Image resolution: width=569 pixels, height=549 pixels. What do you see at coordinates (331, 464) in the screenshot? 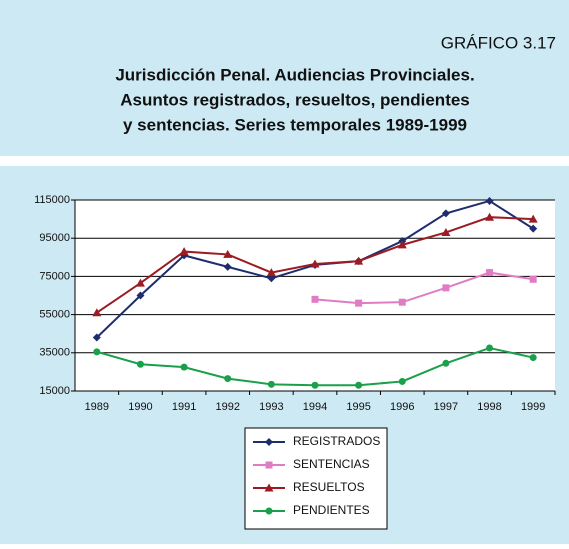
I see `legend-label: SENTENCIAS` at bounding box center [331, 464].